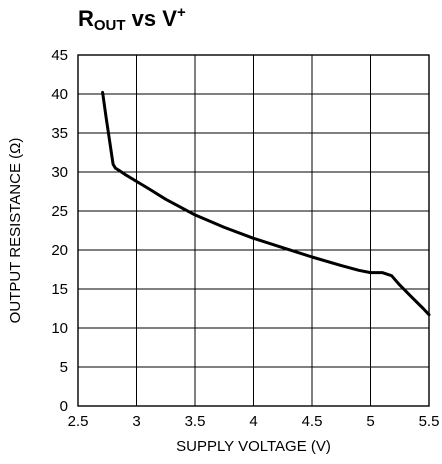 This screenshot has height=464, width=442. What do you see at coordinates (59, 328) in the screenshot?
I see `y-tick-label: 10` at bounding box center [59, 328].